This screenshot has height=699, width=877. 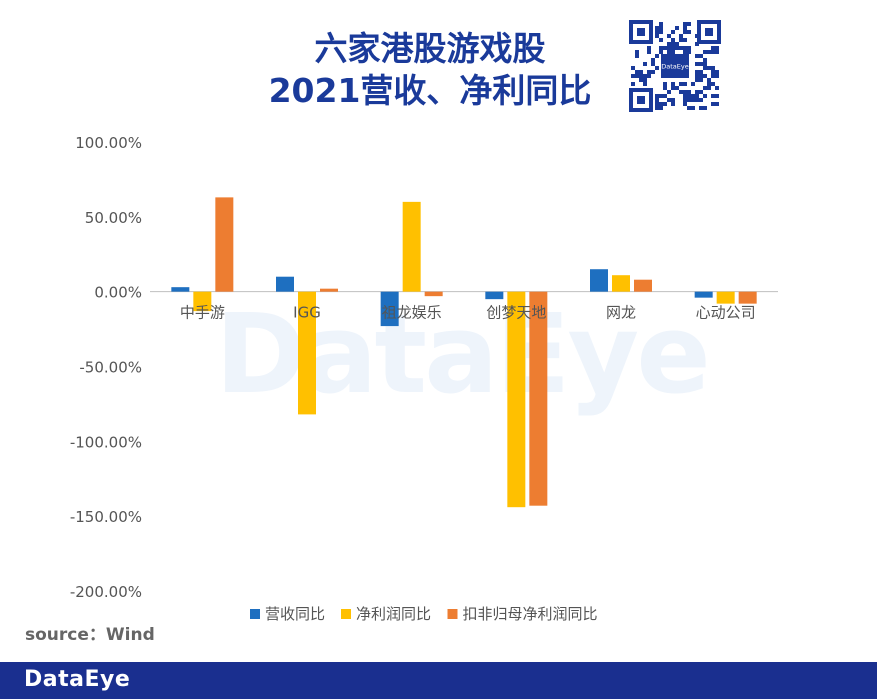 I want to click on title-line-2: 2021营收、净利同比, so click(x=430, y=90).